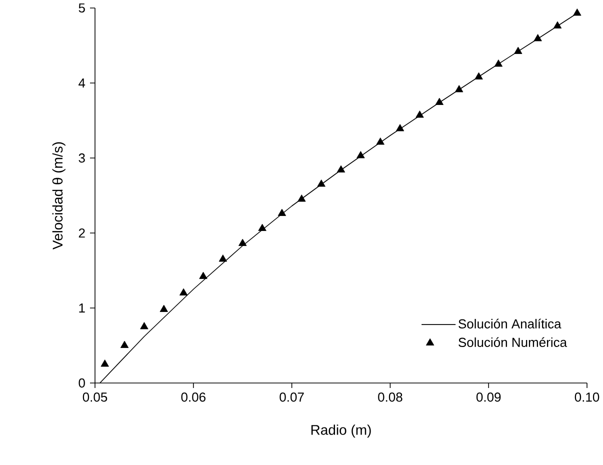  Describe the element at coordinates (81, 158) in the screenshot. I see `y-tick-label: 3` at that location.